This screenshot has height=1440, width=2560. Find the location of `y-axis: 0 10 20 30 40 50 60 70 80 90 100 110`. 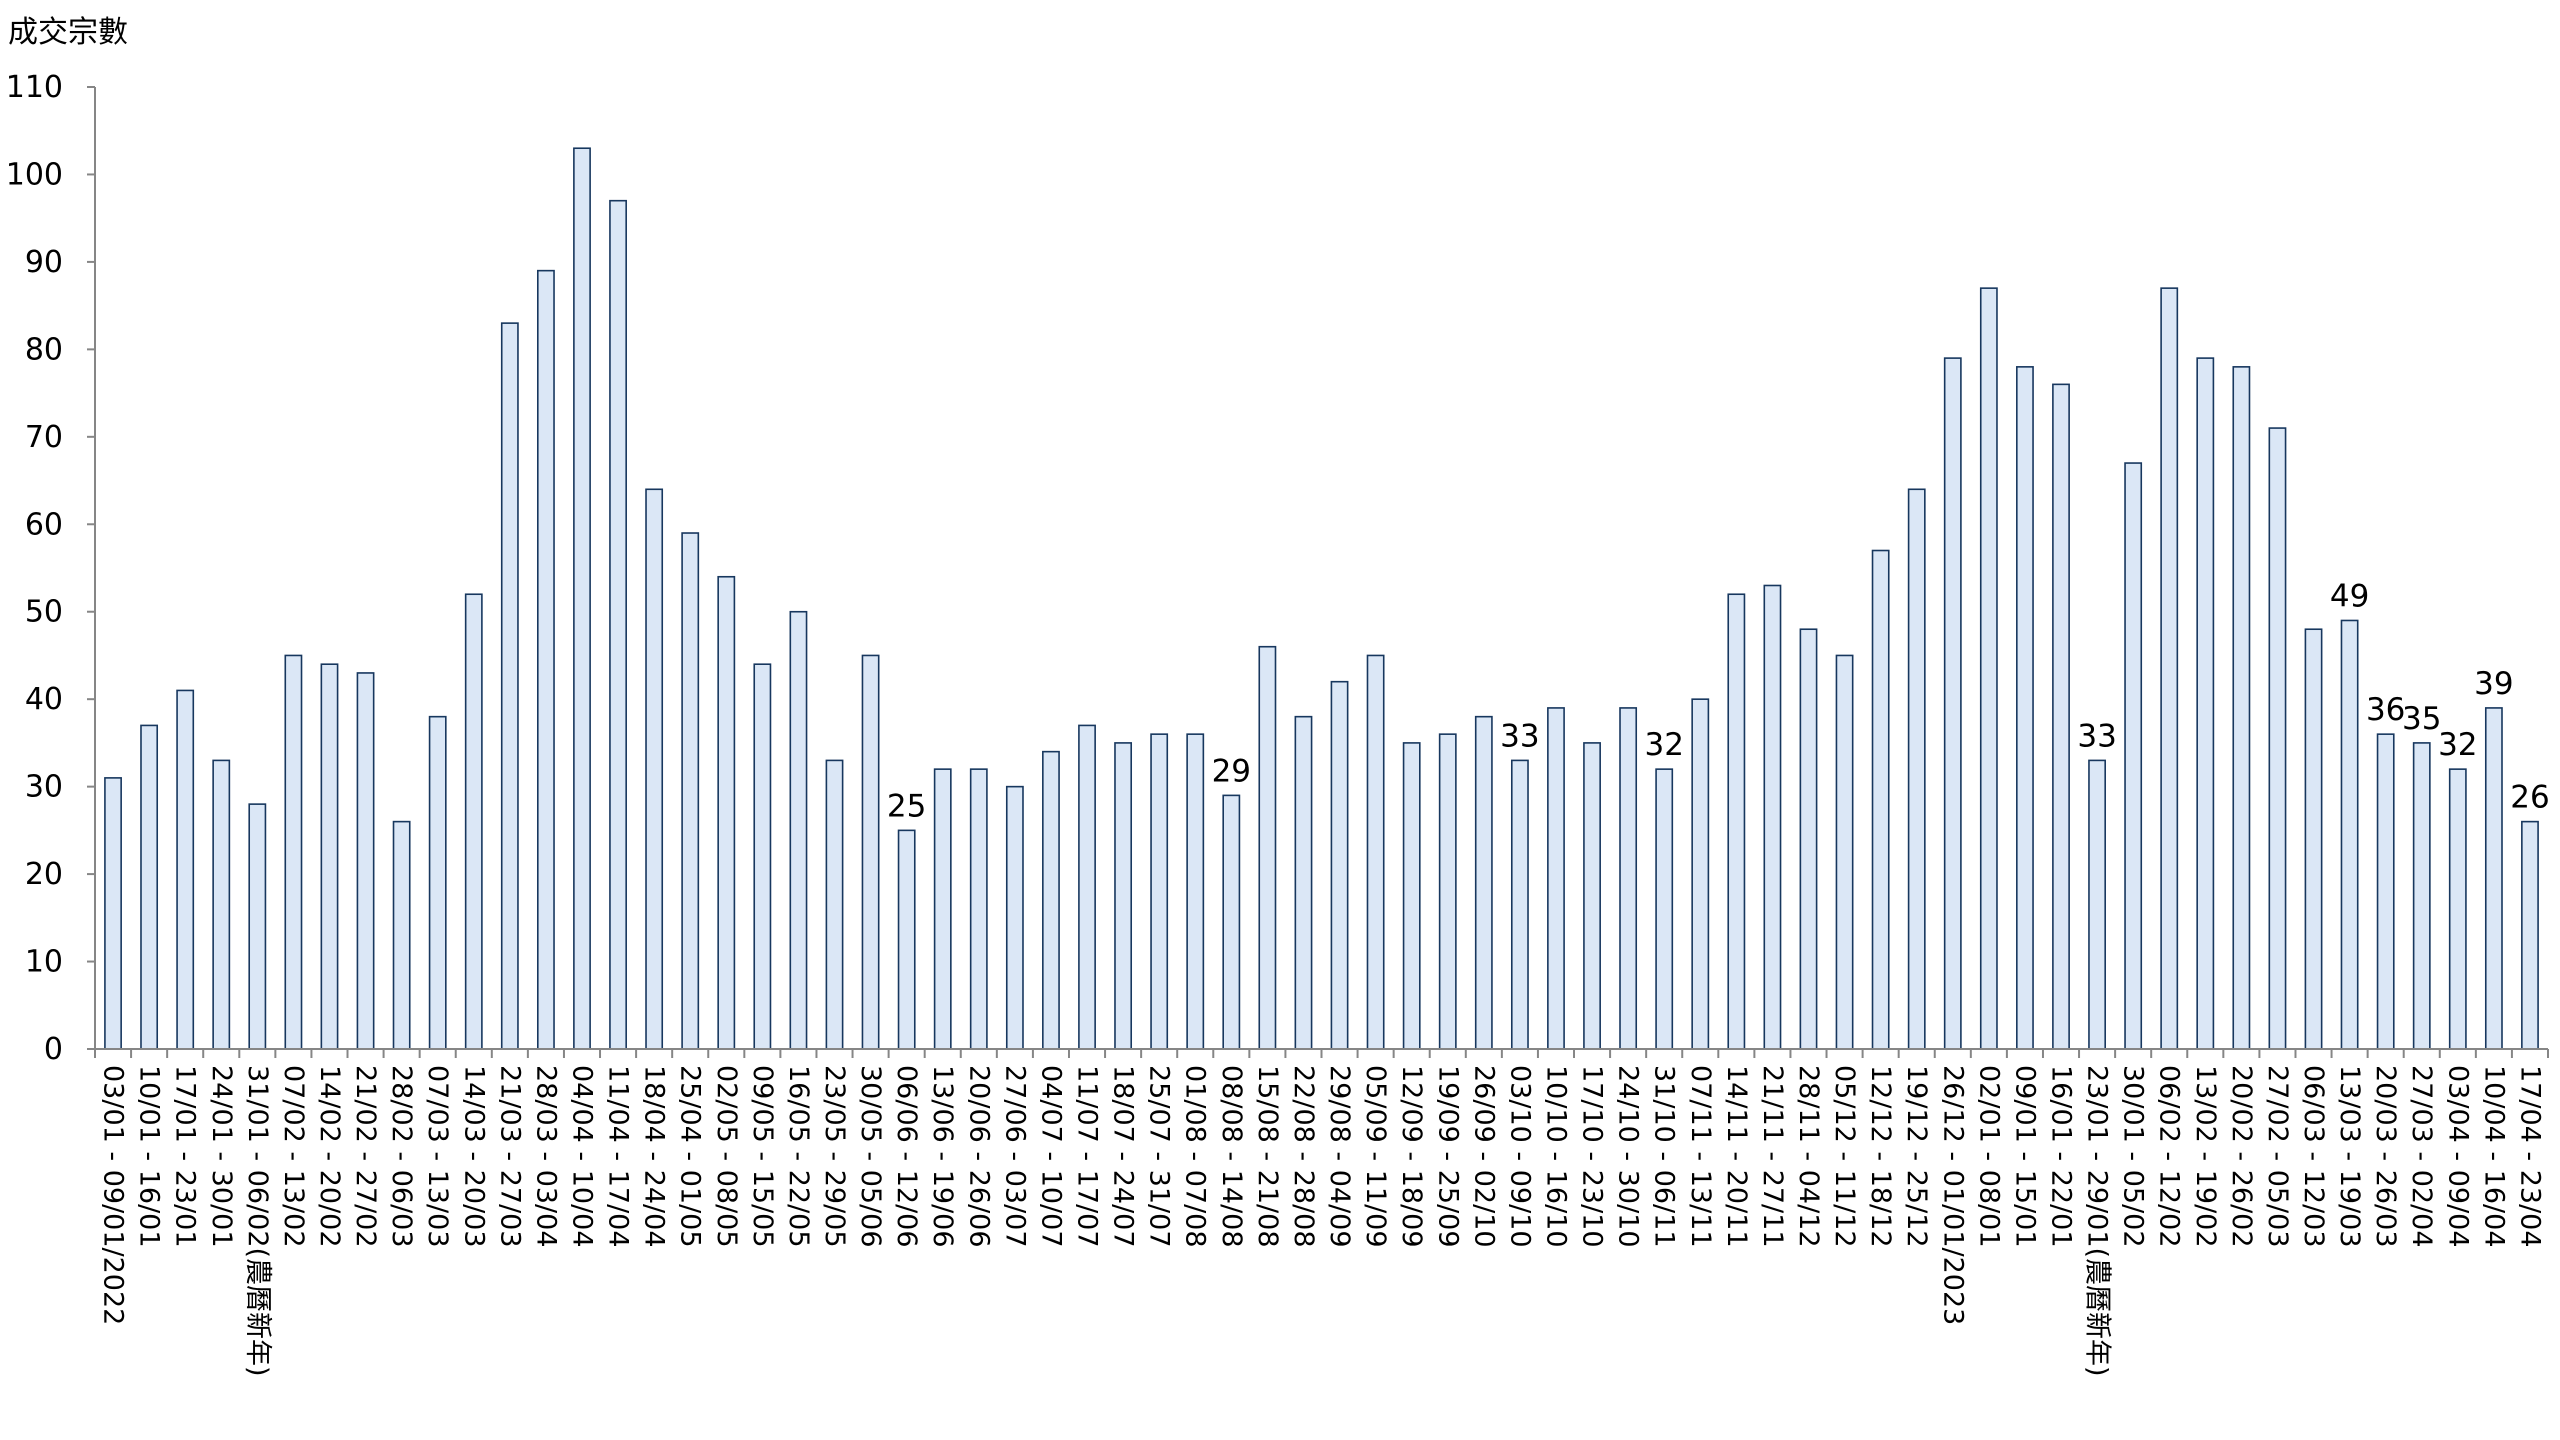

y-axis: 0 10 20 30 40 50 60 70 80 90 100 110 is located at coordinates (51, 568).